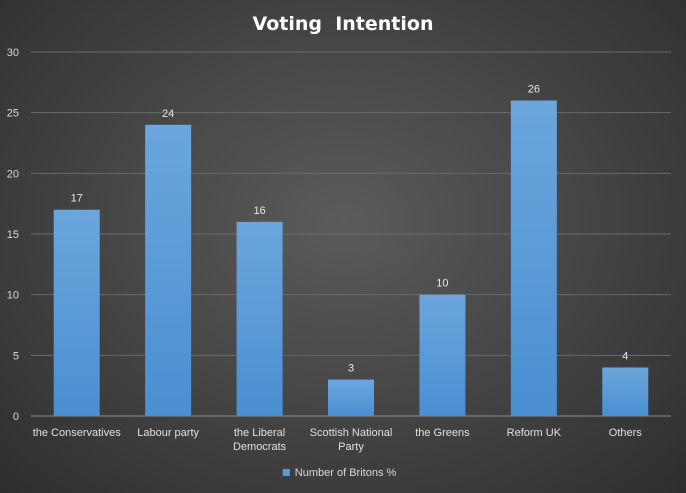 Image resolution: width=686 pixels, height=493 pixels. Describe the element at coordinates (13, 296) in the screenshot. I see `y-tick-label: 10` at that location.